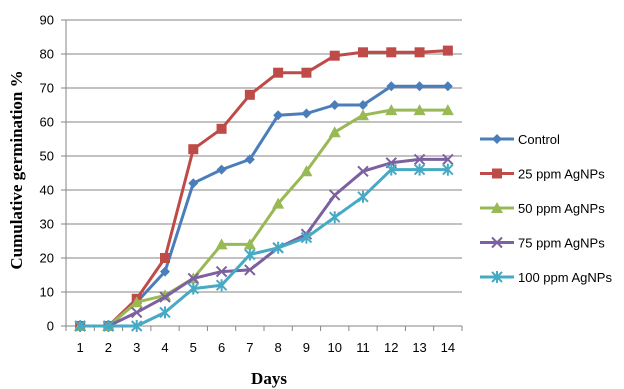 This screenshot has height=389, width=624. Describe the element at coordinates (164, 347) in the screenshot. I see `x-tick-label: 4` at that location.